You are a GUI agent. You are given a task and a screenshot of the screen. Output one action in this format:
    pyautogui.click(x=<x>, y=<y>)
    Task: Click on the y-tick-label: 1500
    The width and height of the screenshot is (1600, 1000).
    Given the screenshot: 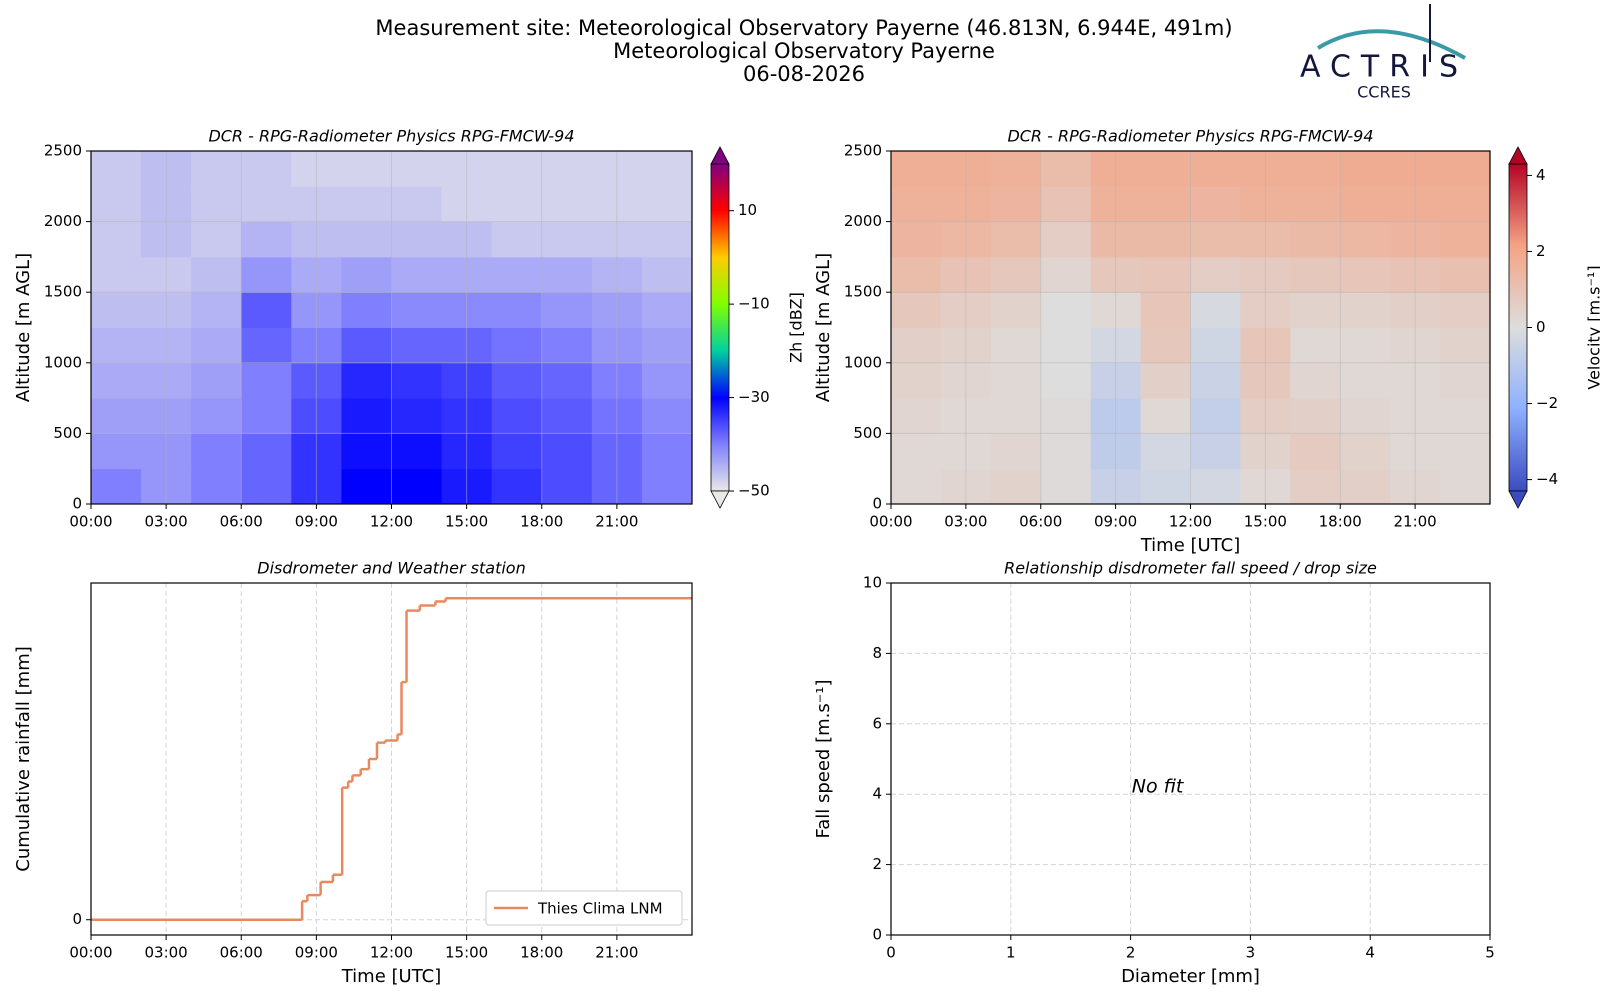 What is the action you would take?
    pyautogui.click(x=63, y=292)
    